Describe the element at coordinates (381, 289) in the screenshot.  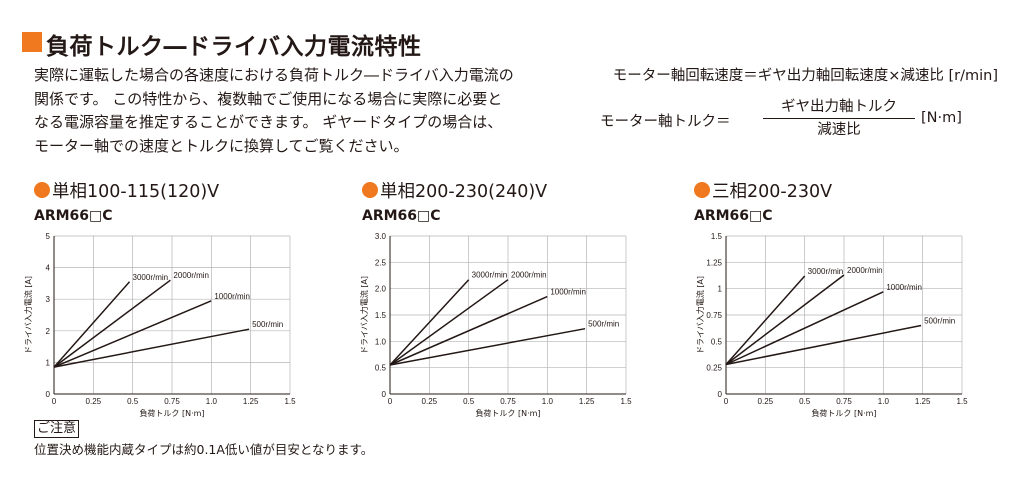
I see `y-tick-label: 2.0` at that location.